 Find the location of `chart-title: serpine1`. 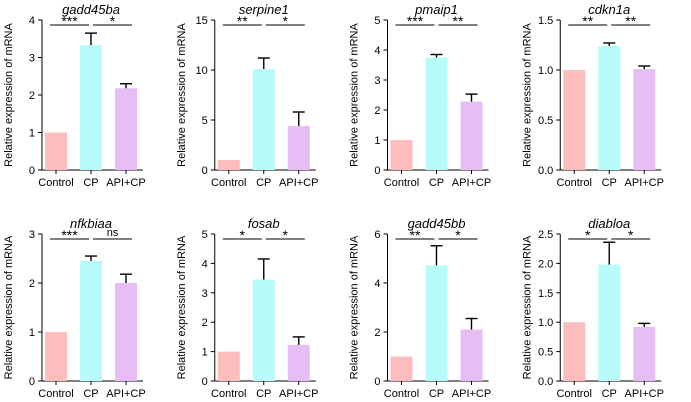

chart-title: serpine1 is located at coordinates (264, 9).